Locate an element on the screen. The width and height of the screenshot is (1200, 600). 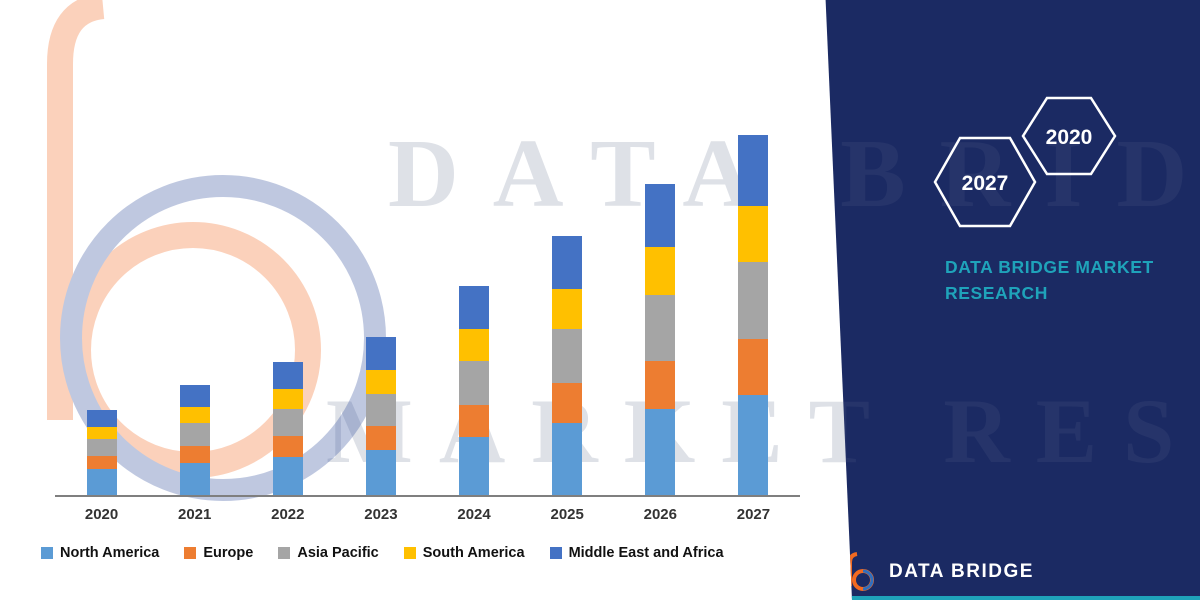
stacked-bar-2021 is located at coordinates (194, 440).